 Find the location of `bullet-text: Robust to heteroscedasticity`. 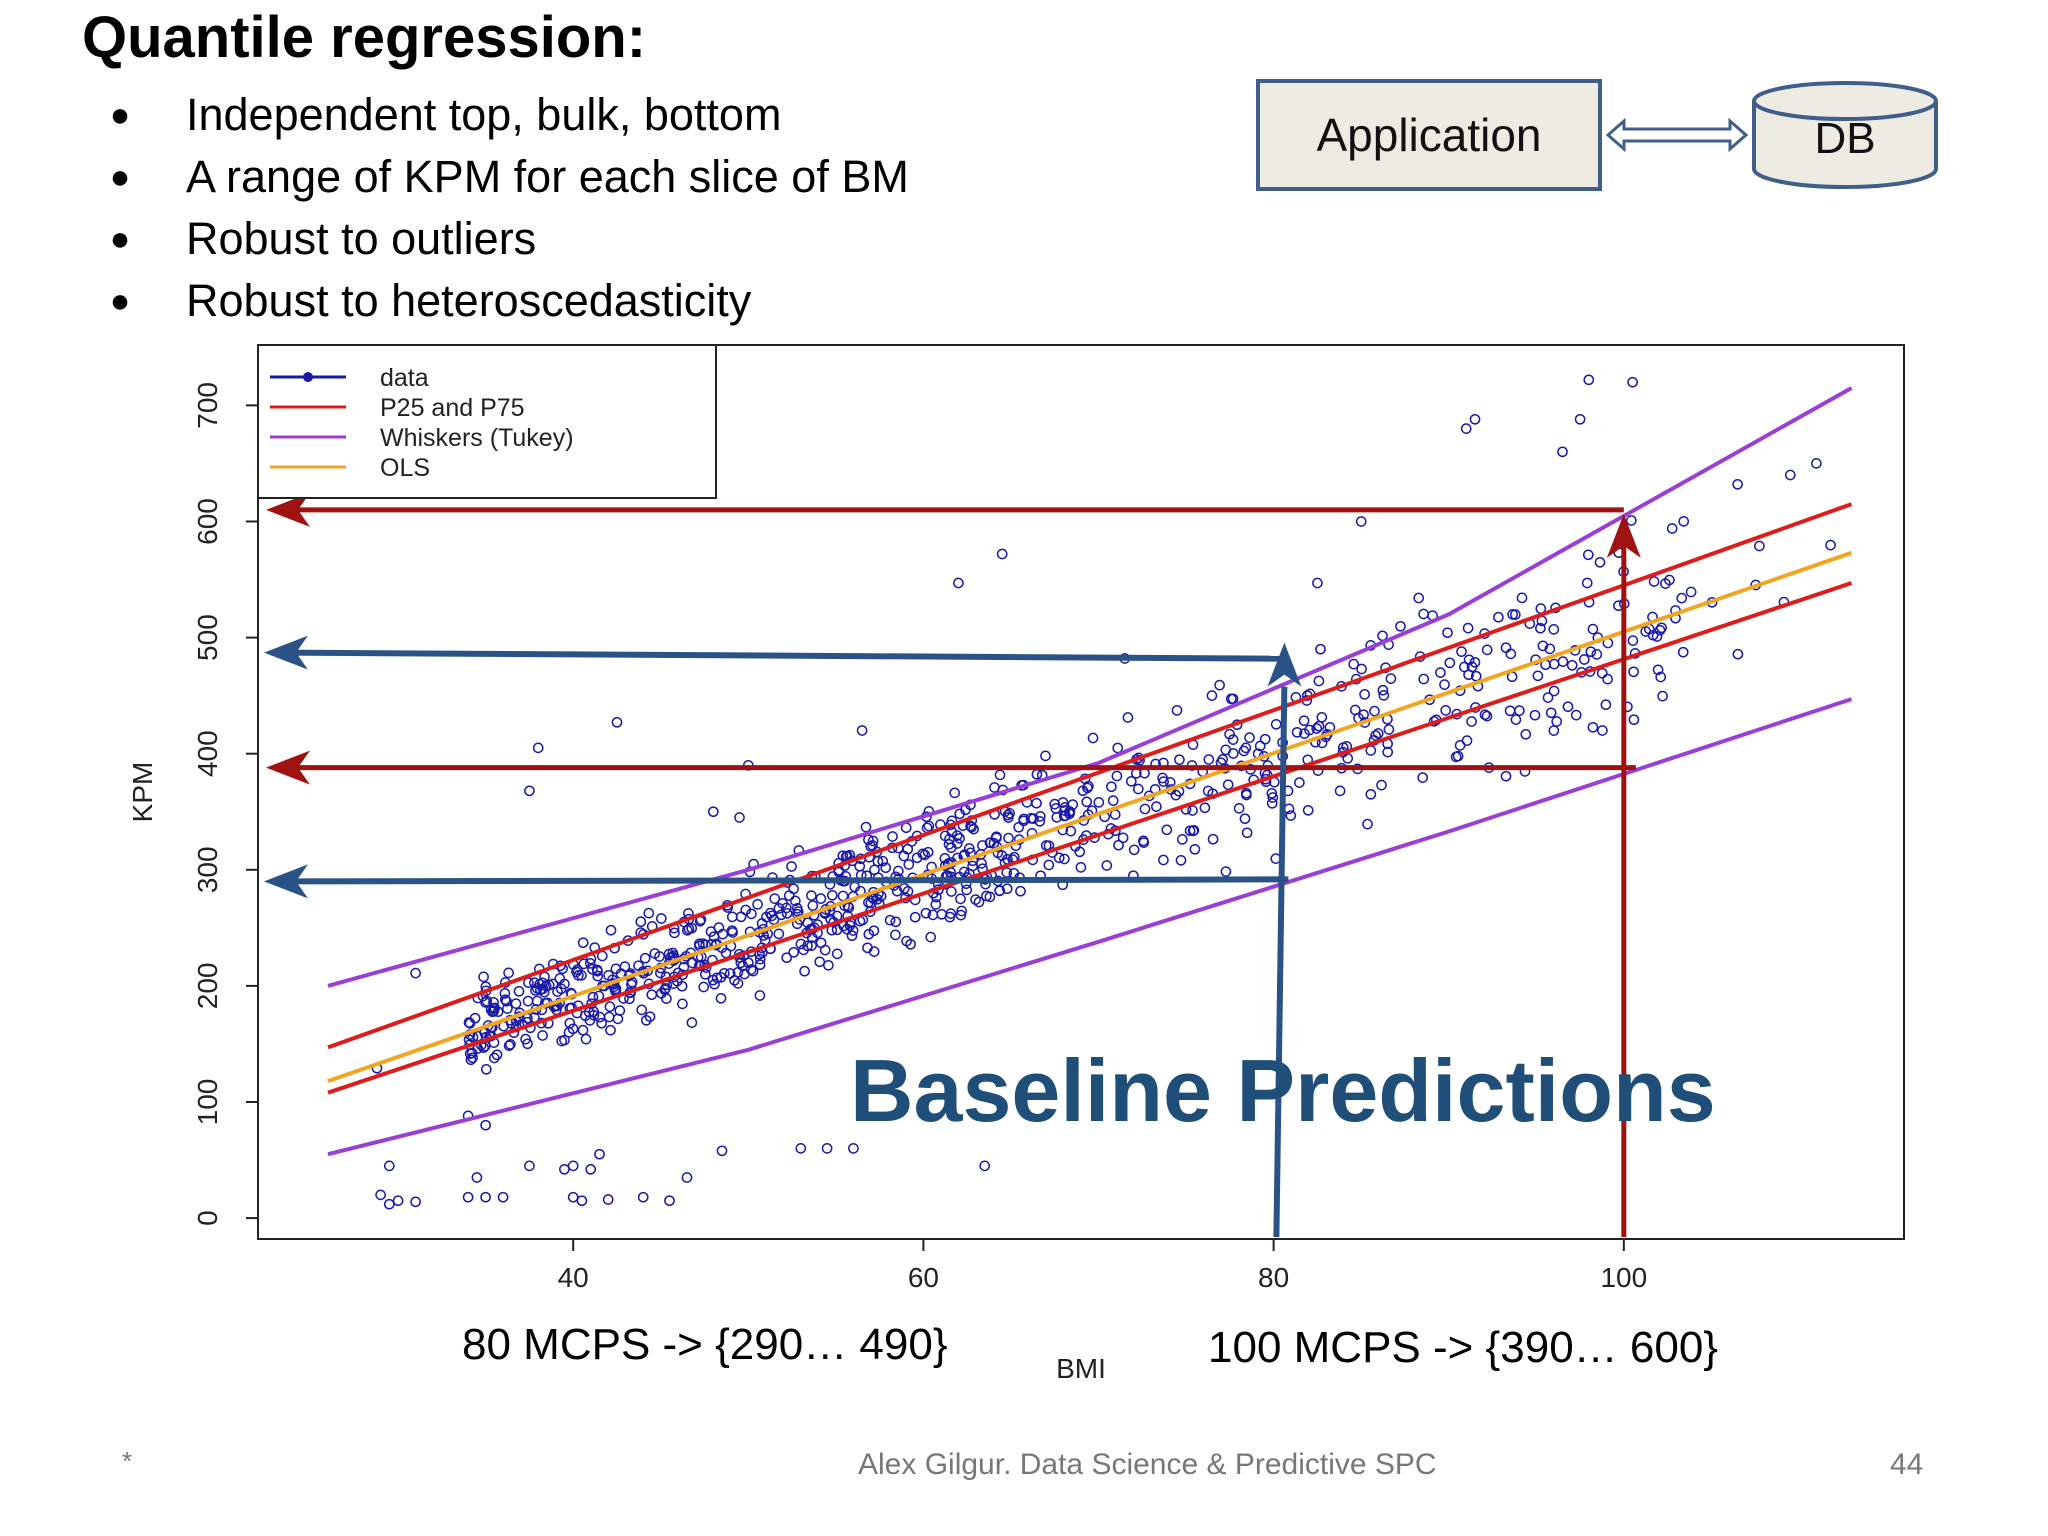

bullet-text: Robust to heteroscedasticity is located at coordinates (469, 300).